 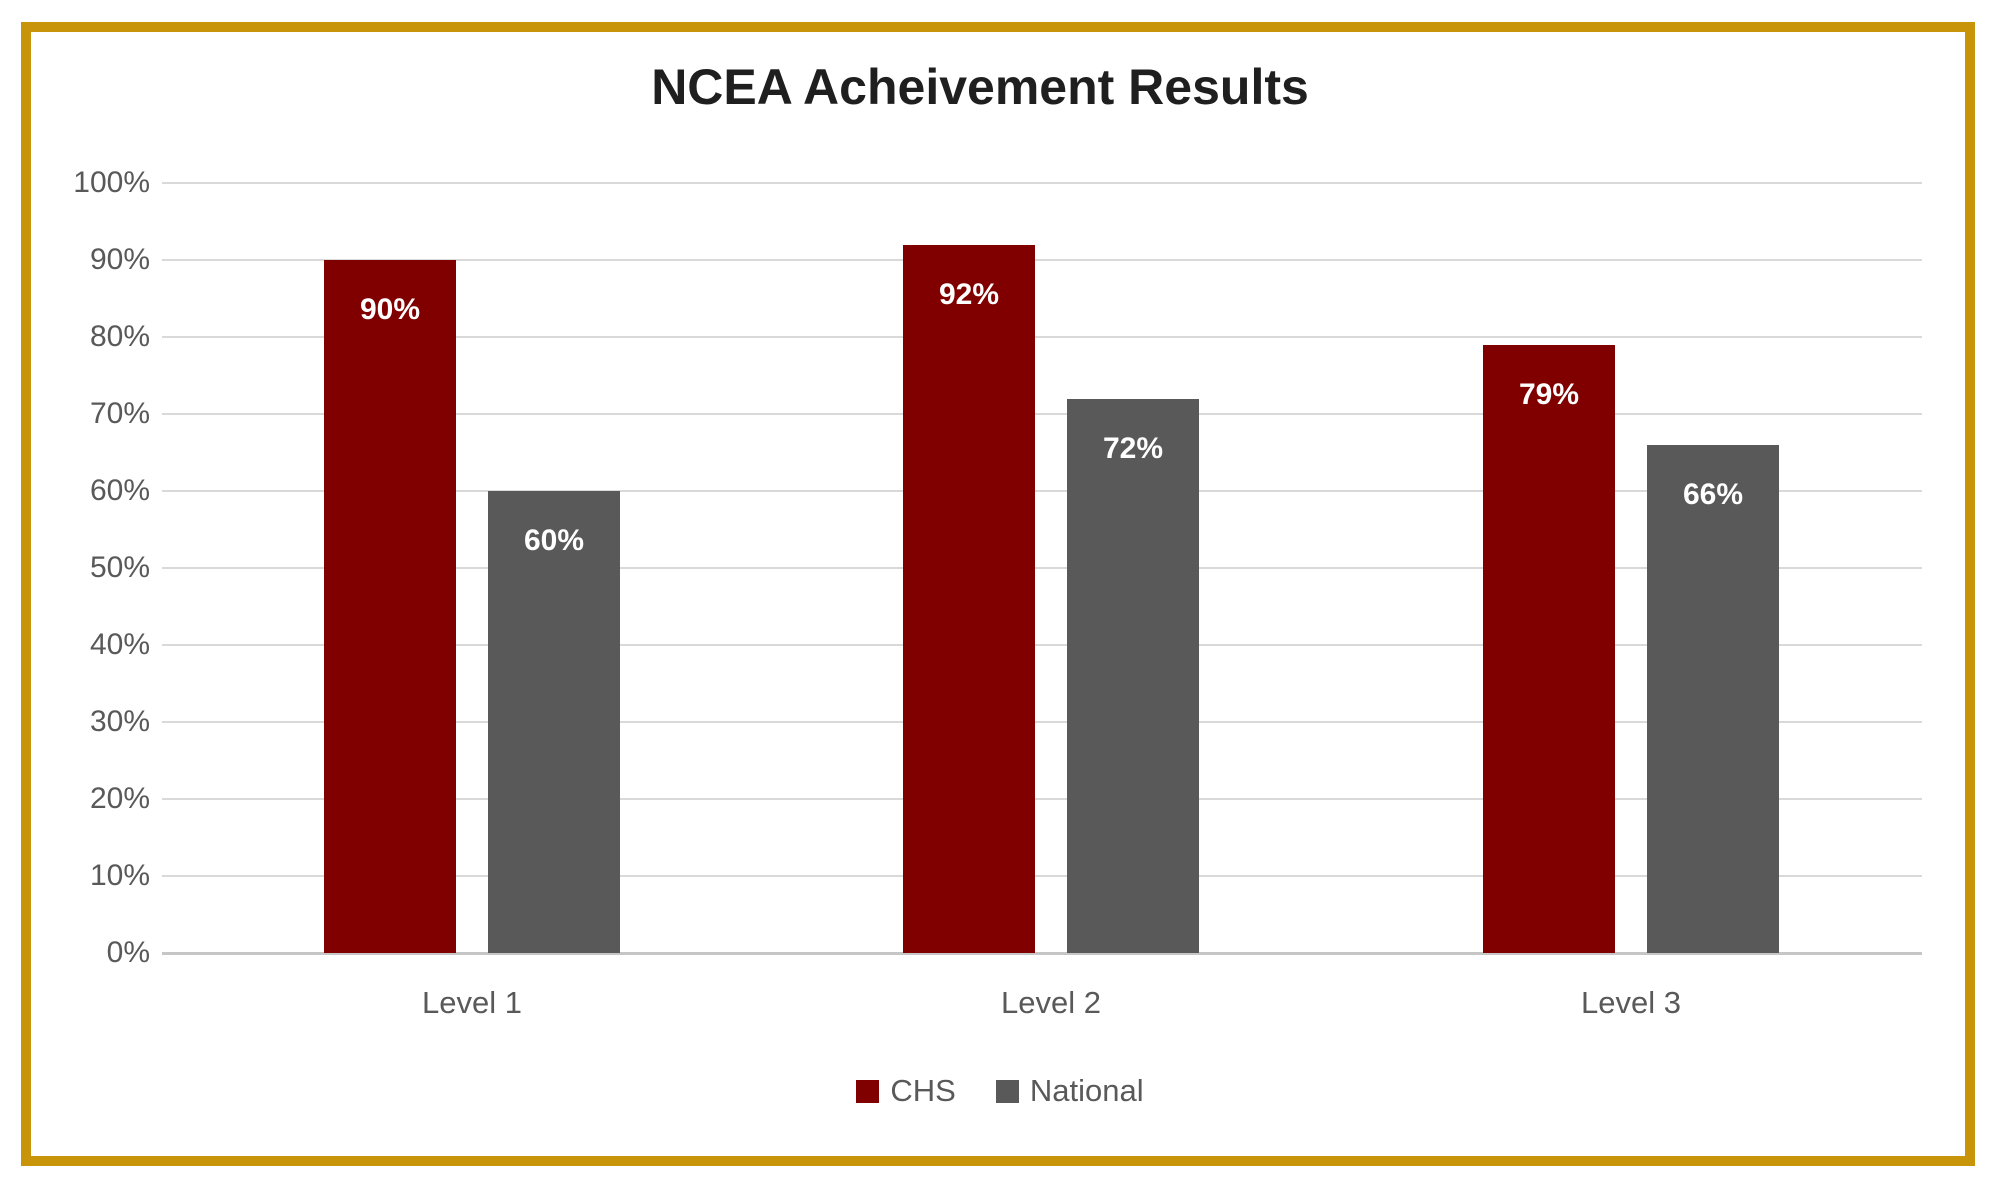 What do you see at coordinates (923, 1090) in the screenshot?
I see `legend-label: CHS` at bounding box center [923, 1090].